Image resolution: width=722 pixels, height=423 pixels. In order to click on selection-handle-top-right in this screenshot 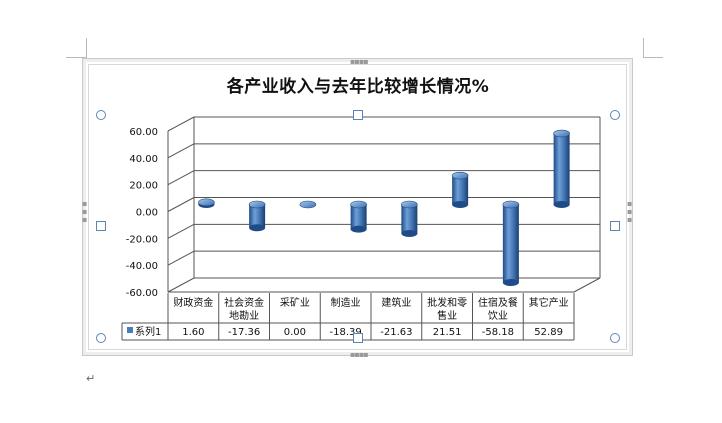, I will do `click(615, 115)`.